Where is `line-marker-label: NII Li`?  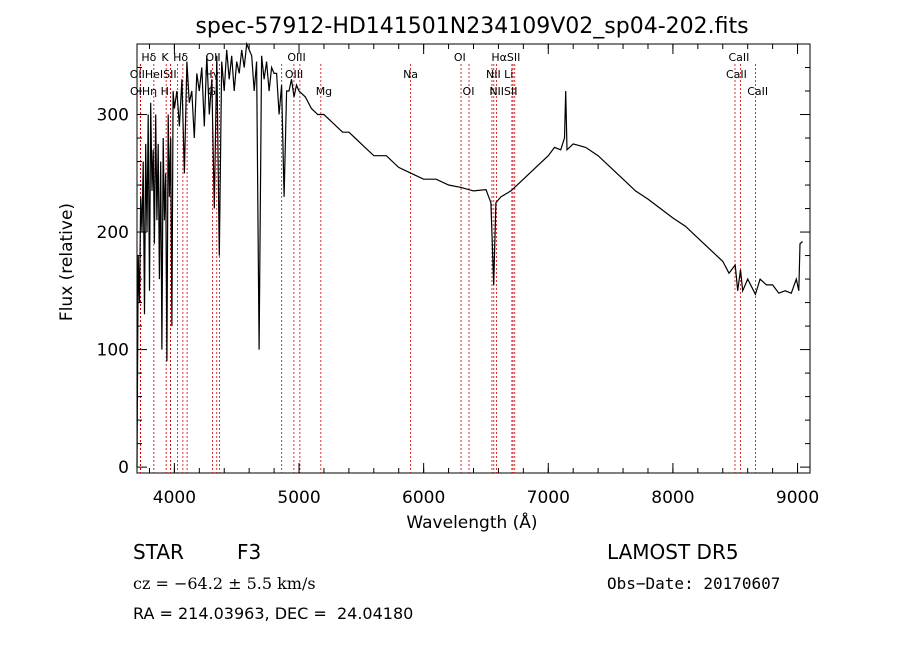 line-marker-label: NII Li is located at coordinates (499, 74).